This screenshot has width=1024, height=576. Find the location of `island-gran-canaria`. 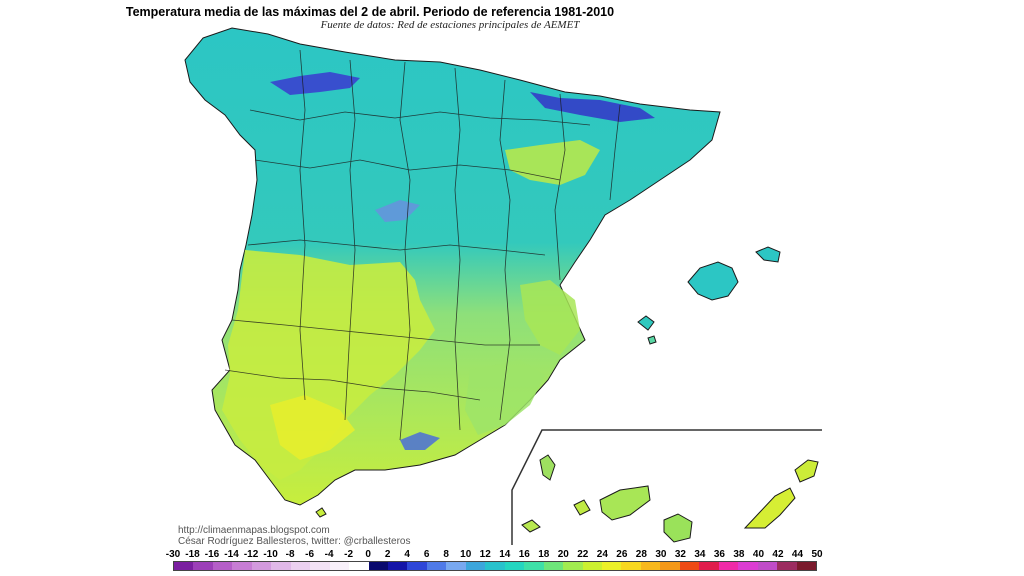

island-gran-canaria is located at coordinates (678, 528).